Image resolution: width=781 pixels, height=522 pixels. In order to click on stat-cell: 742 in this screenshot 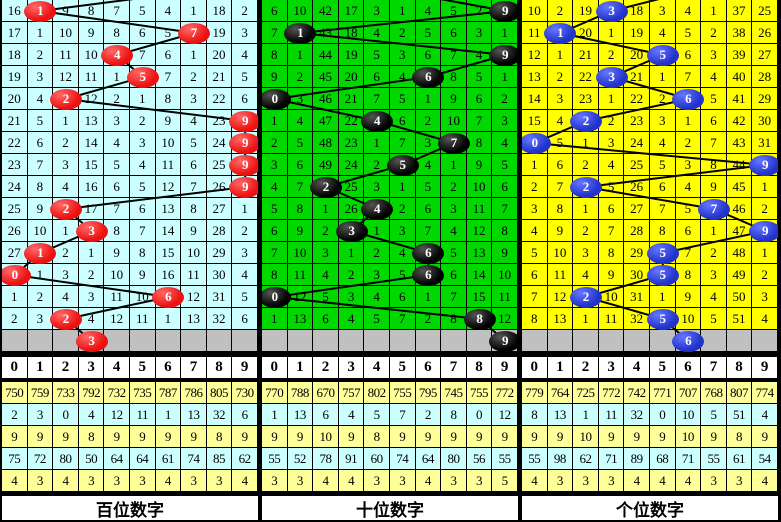, I will do `click(637, 393)`.